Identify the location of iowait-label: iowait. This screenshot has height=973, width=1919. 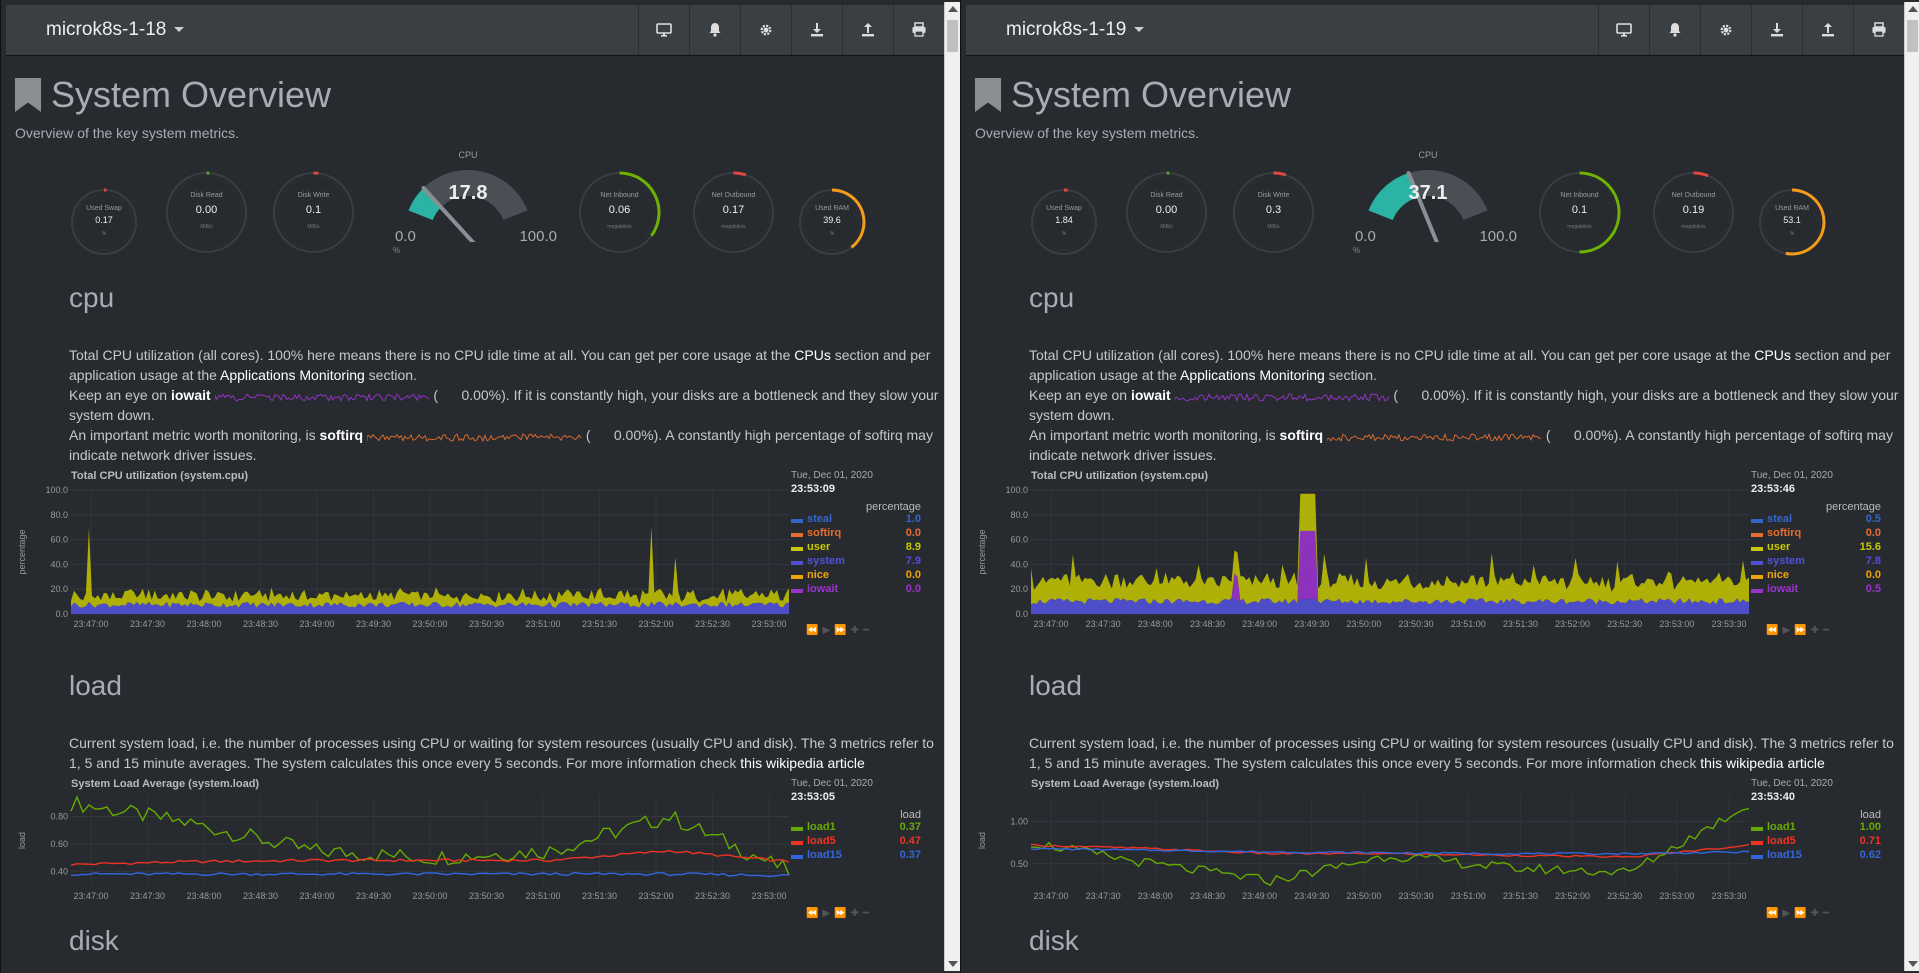
(1150, 395).